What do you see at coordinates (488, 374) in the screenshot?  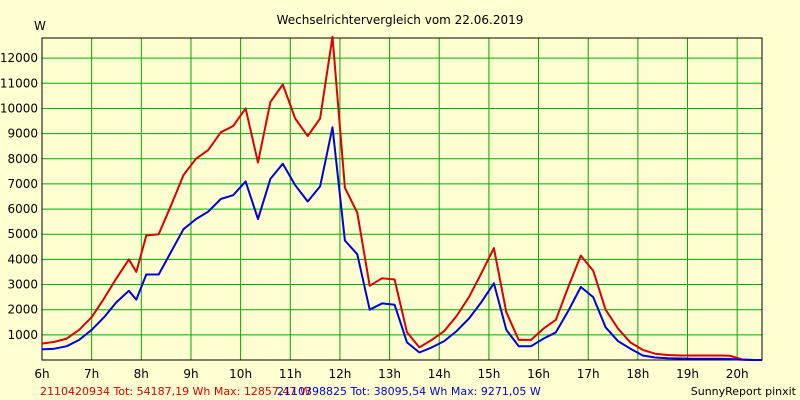 I see `x-tick-label: 15h` at bounding box center [488, 374].